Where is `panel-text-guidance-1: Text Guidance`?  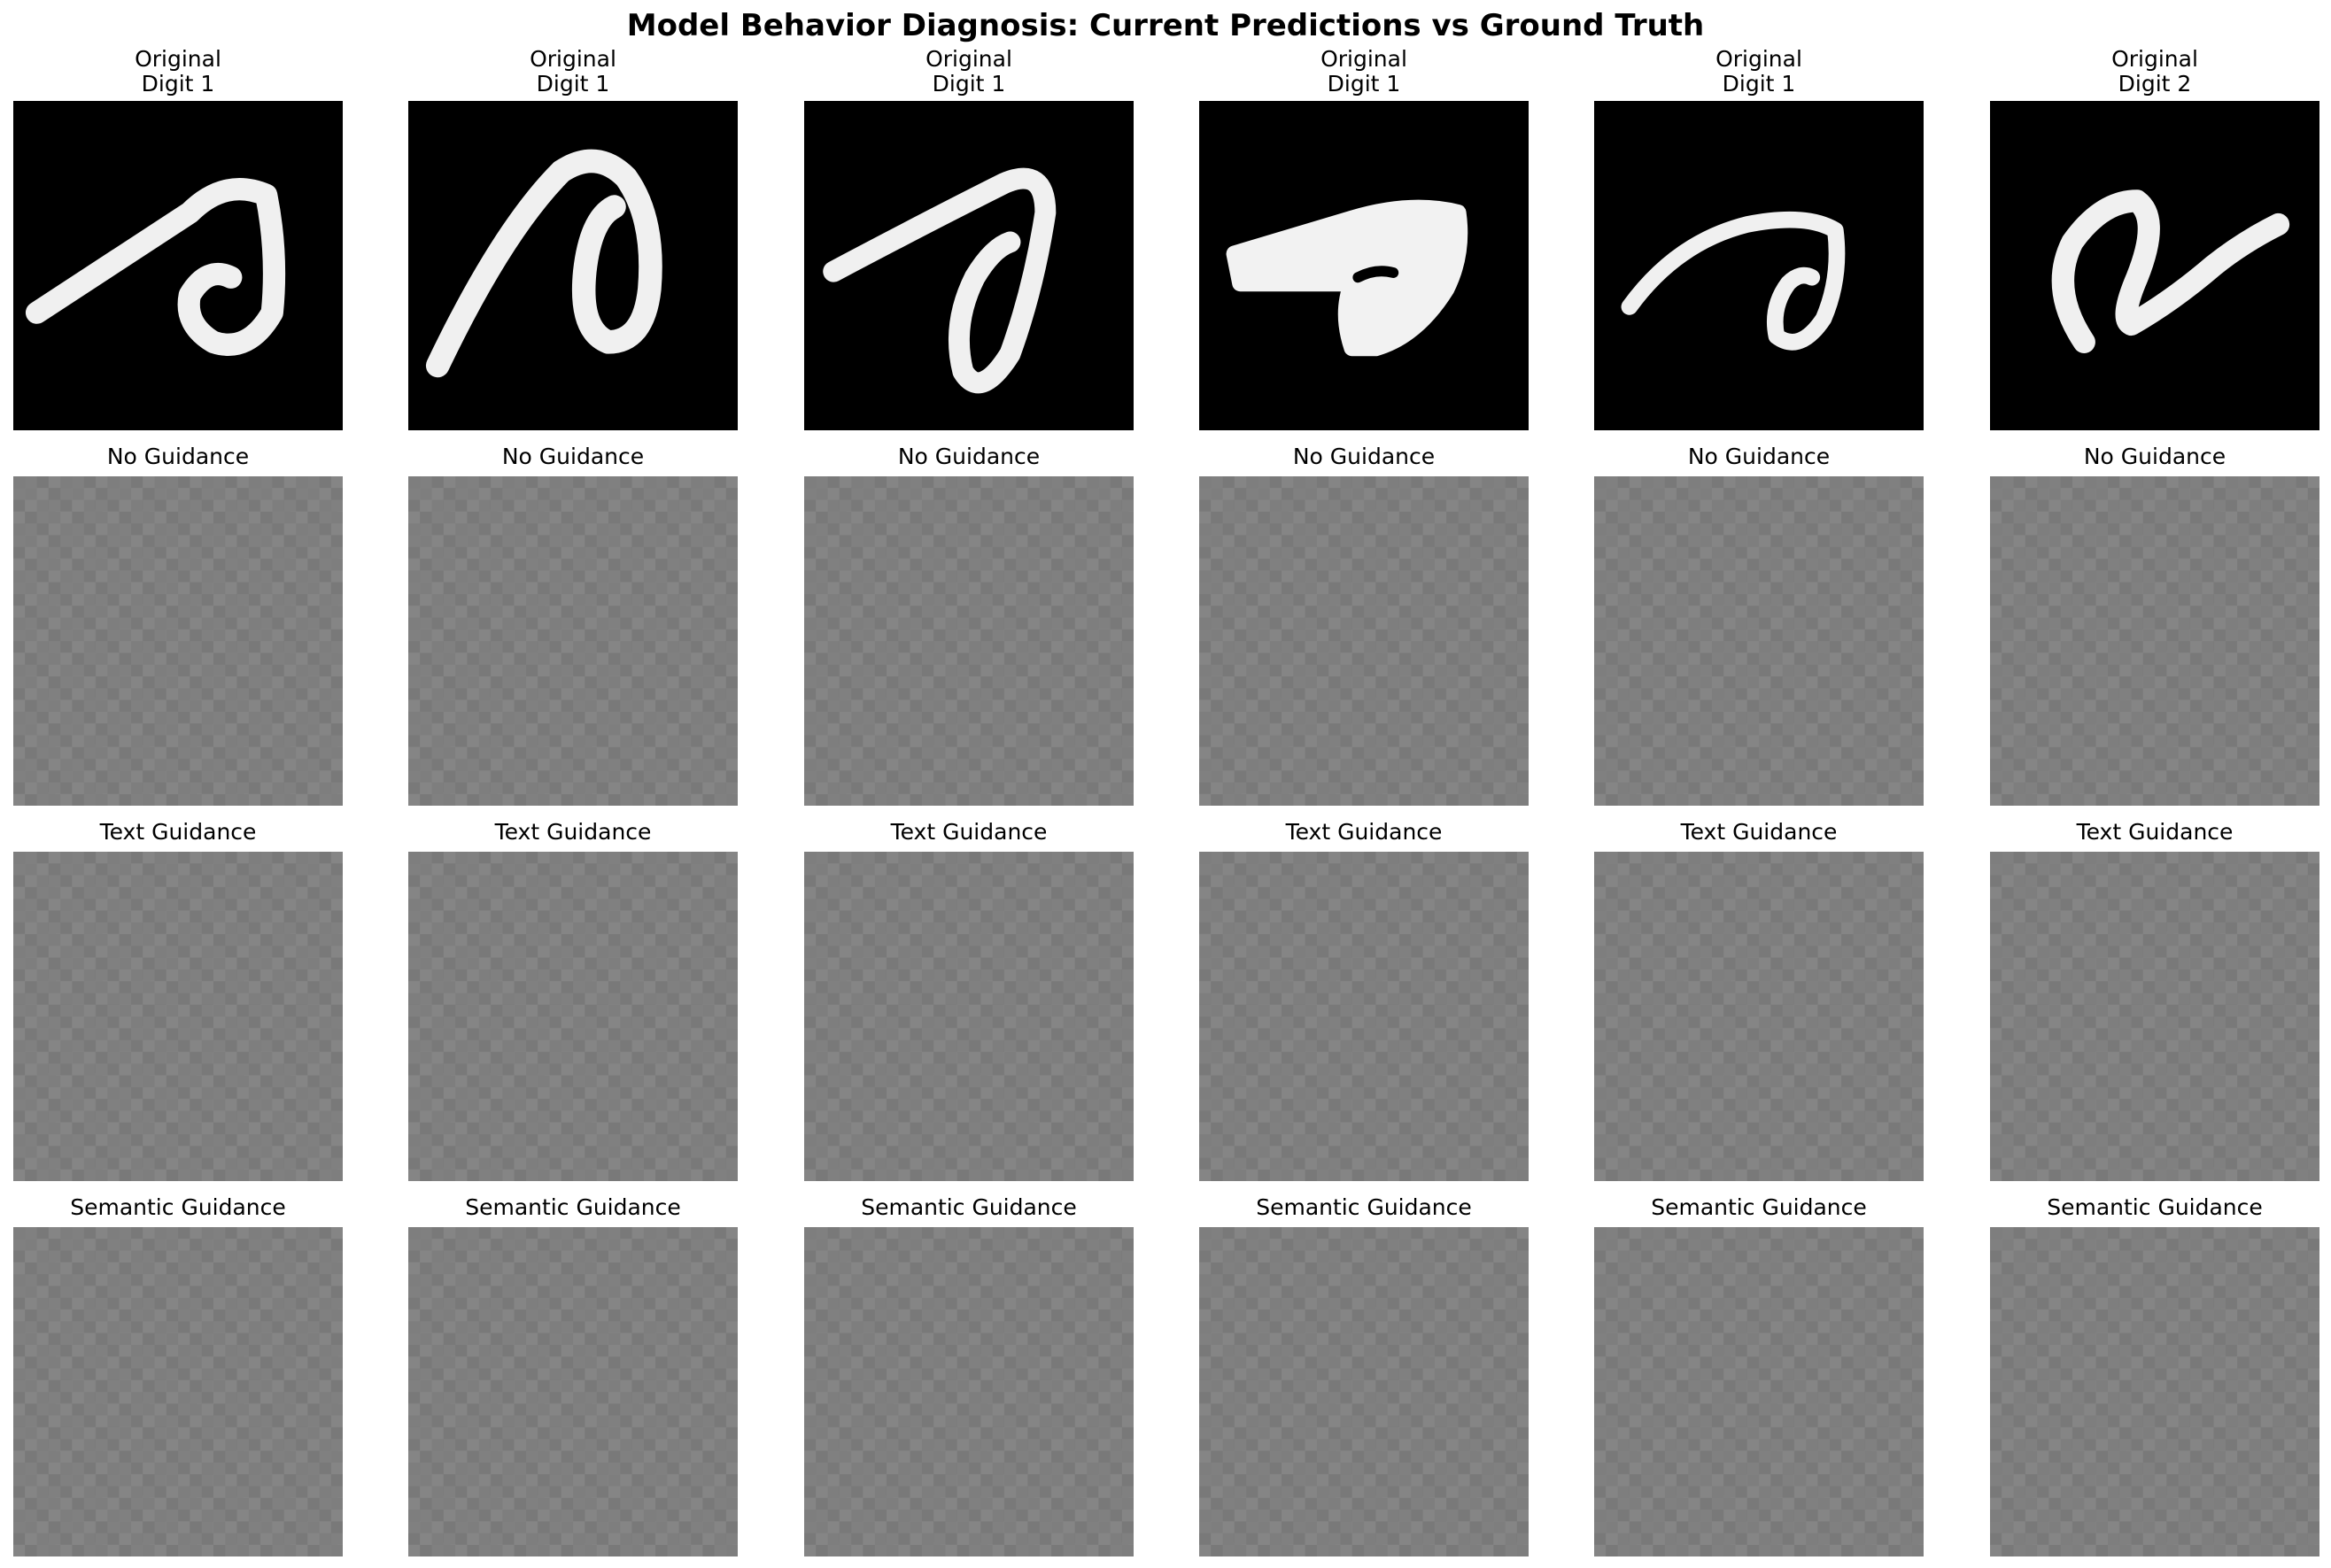 panel-text-guidance-1: Text Guidance is located at coordinates (178, 1000).